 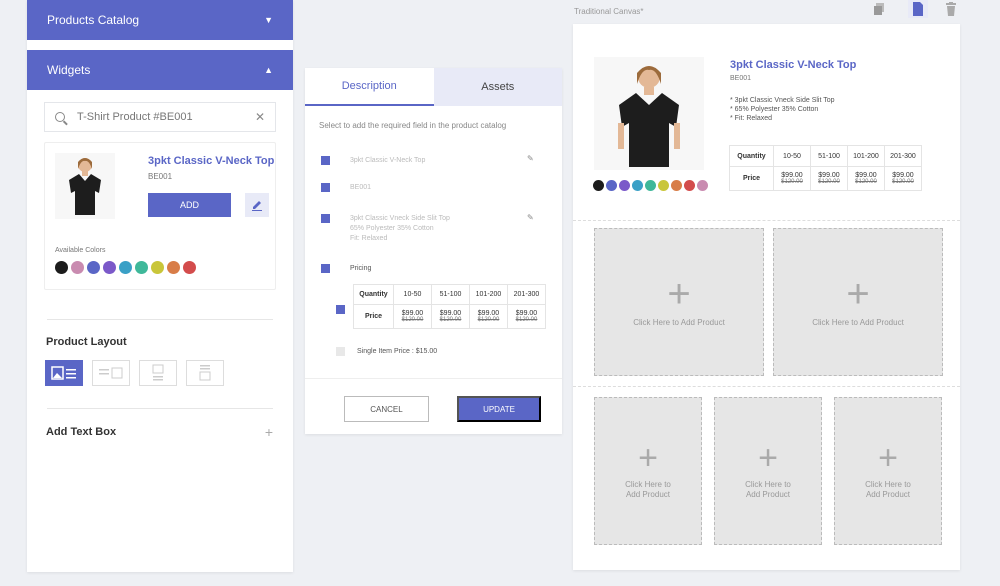 I want to click on tab-assets: Assets, so click(x=498, y=87).